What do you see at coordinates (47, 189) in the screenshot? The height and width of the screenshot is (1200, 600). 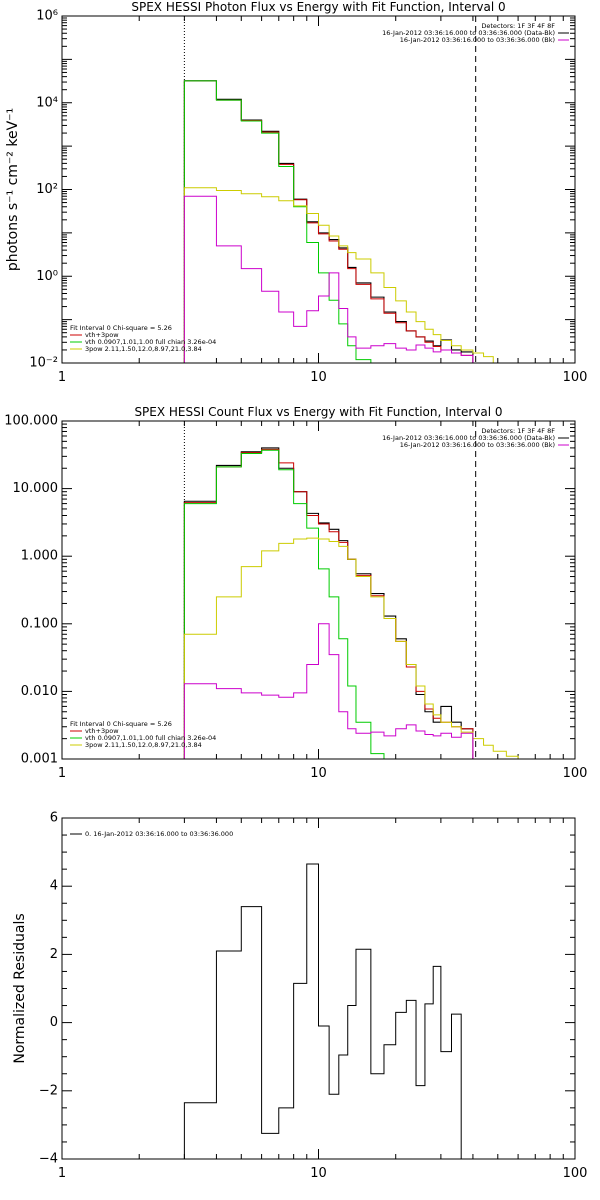 I see `y-tick-label: 10²` at bounding box center [47, 189].